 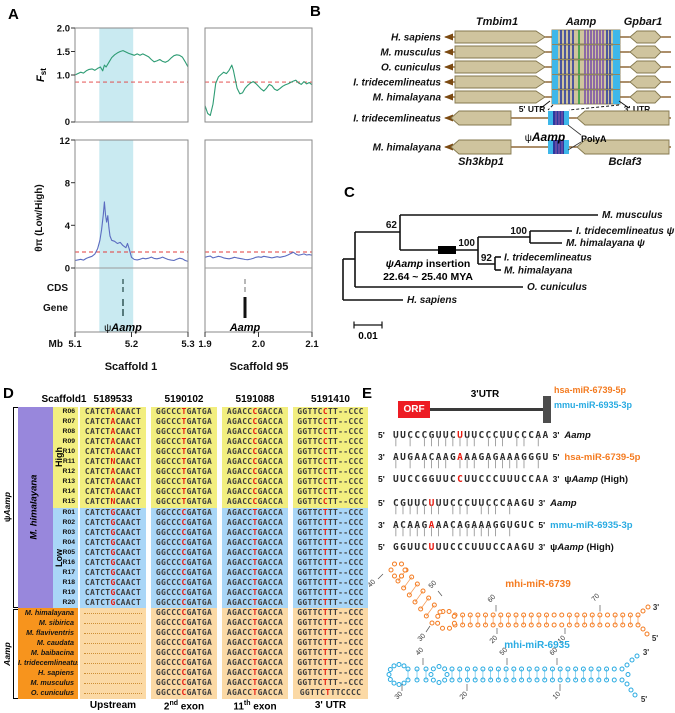 I want to click on column-footer: 3' UTR, so click(x=330, y=705).